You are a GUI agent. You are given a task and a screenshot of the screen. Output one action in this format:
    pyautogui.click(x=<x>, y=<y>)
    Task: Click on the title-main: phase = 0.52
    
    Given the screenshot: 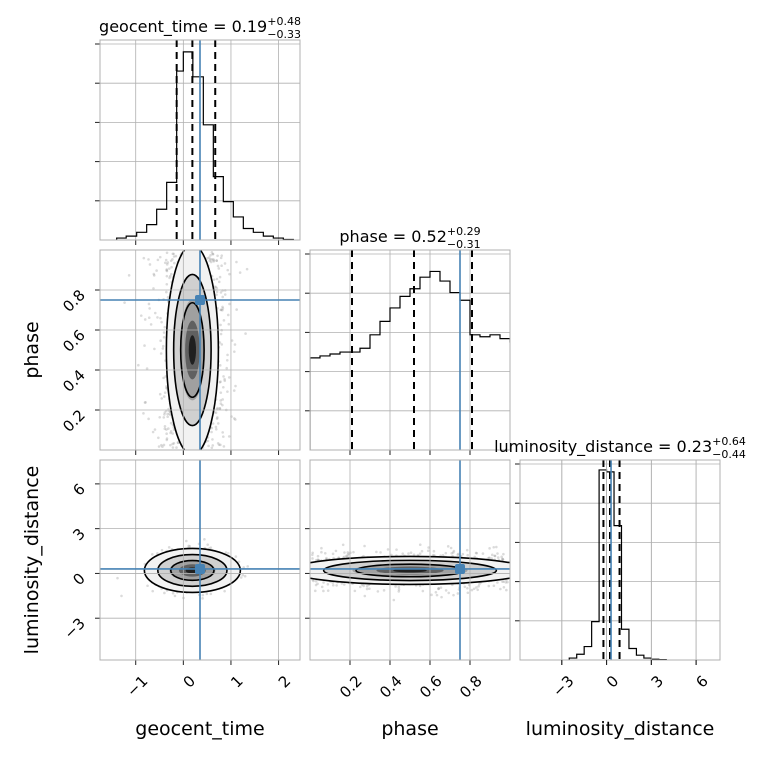 What is the action you would take?
    pyautogui.click(x=392, y=236)
    